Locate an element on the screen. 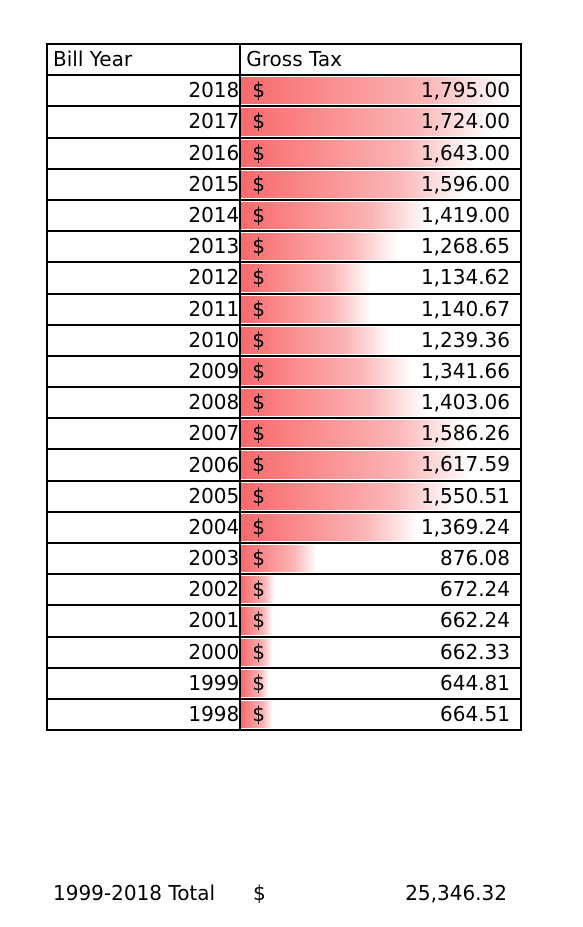 The width and height of the screenshot is (583, 927). bill-year-cell: 2006 is located at coordinates (143, 465).